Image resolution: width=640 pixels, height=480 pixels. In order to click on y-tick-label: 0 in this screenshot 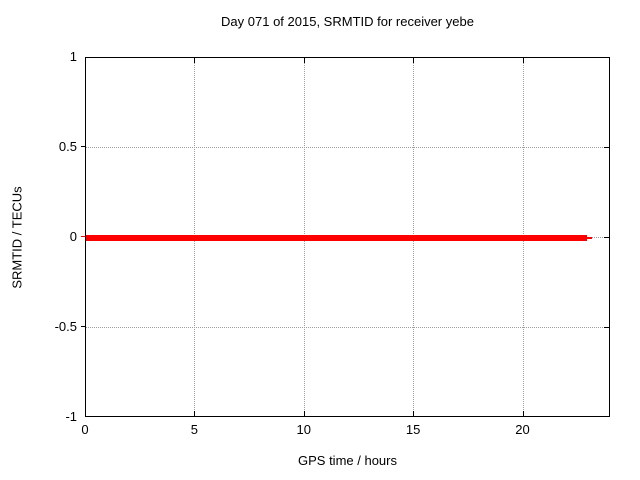, I will do `click(73, 236)`.